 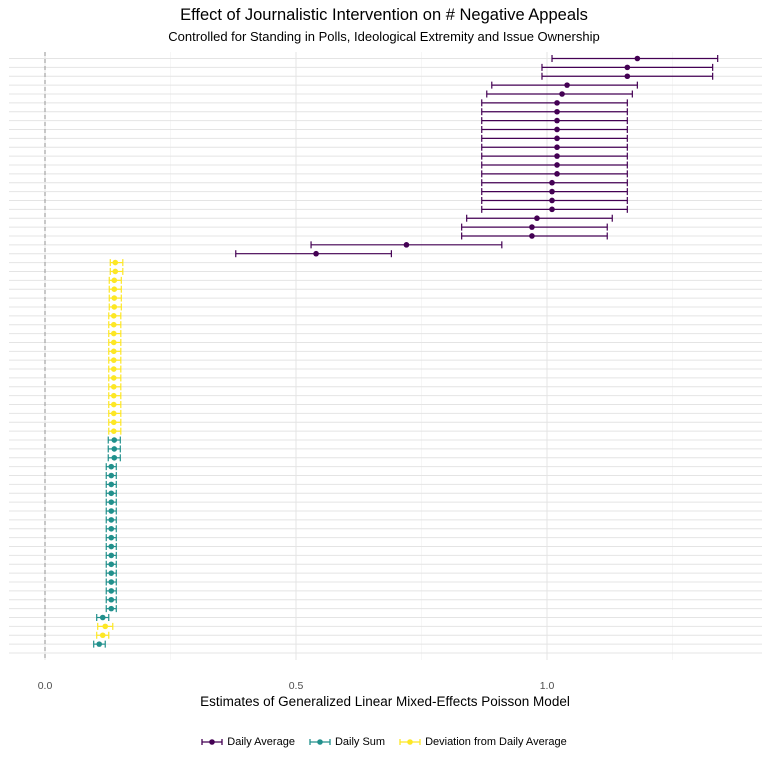 I want to click on x-tick-label-0: 0.0, so click(x=45, y=686).